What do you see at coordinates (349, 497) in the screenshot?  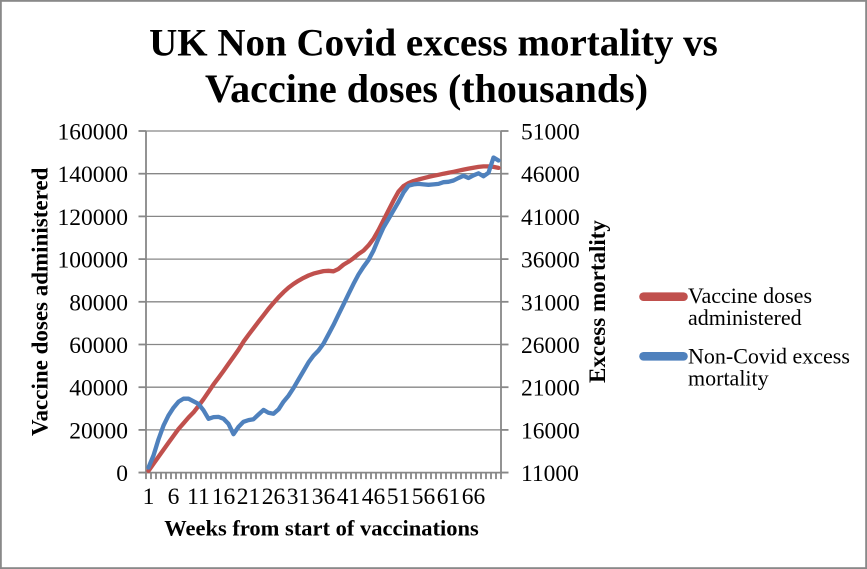 I see `svg-text: 41` at bounding box center [349, 497].